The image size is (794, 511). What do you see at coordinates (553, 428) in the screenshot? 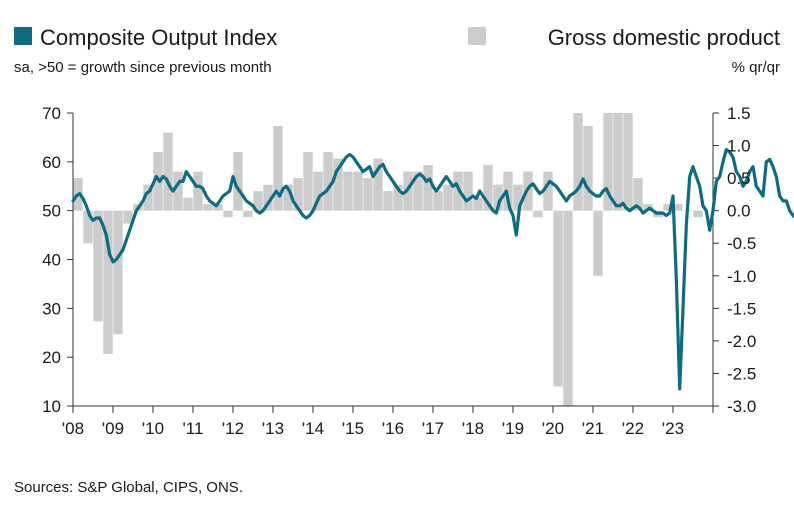
I see `x-tick-label: '20` at bounding box center [553, 428].